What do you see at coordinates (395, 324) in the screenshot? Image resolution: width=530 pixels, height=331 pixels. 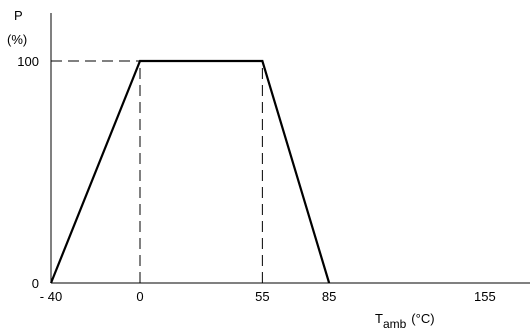 I see `x-axis-label-subscript: amb` at bounding box center [395, 324].